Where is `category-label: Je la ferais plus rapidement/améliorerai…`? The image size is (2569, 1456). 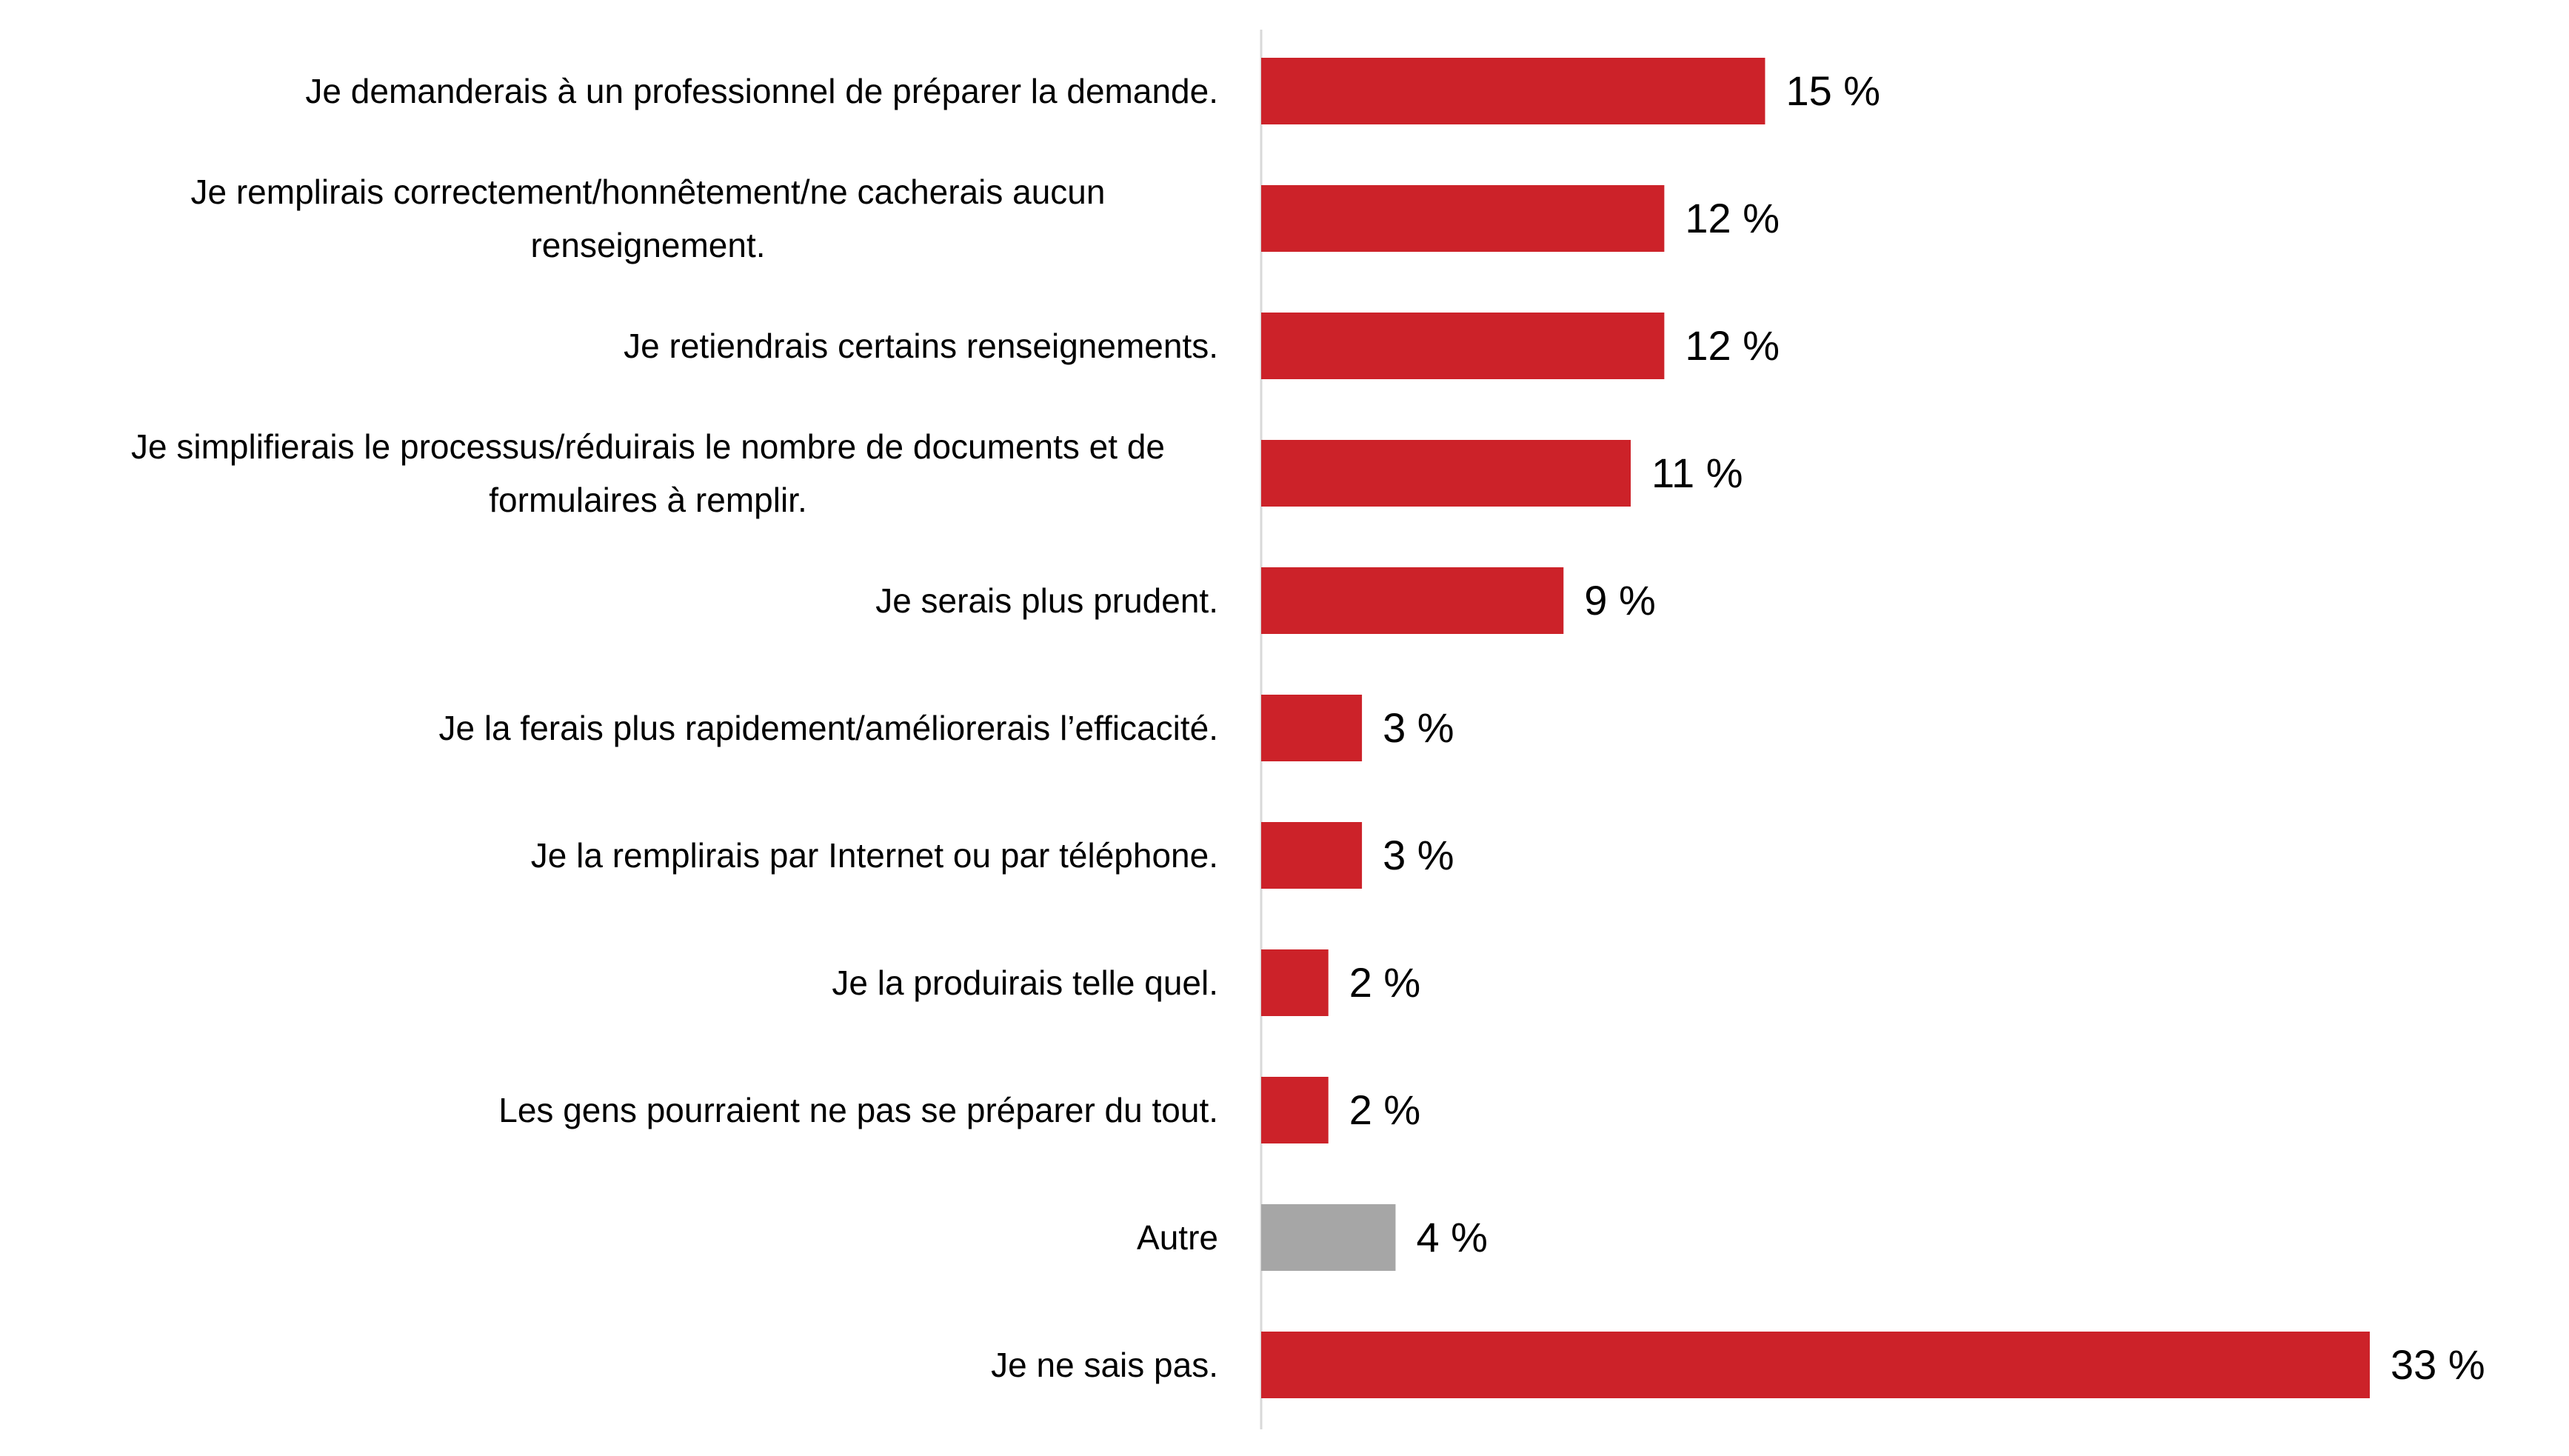
category-label: Je la ferais plus rapidement/améliorerai… is located at coordinates (828, 728).